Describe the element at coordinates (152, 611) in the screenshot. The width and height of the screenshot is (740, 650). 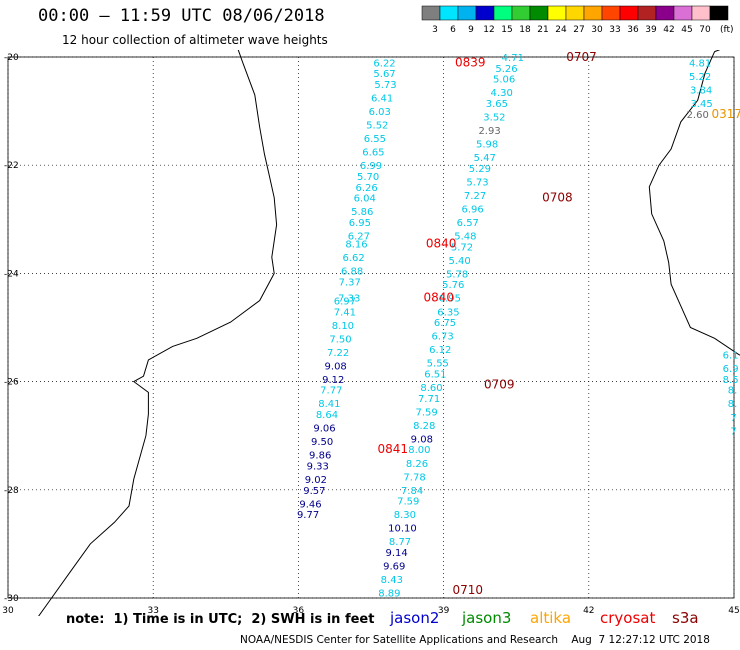
I see `lon-tick-label: 33` at that location.